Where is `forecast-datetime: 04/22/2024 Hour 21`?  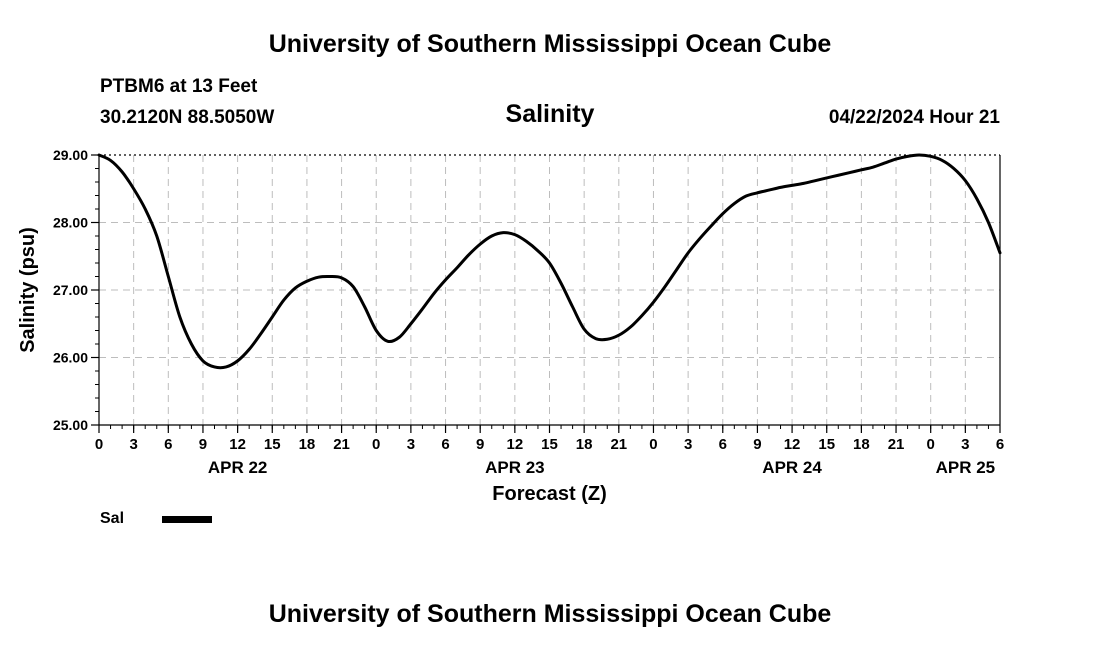
forecast-datetime: 04/22/2024 Hour 21 is located at coordinates (914, 117).